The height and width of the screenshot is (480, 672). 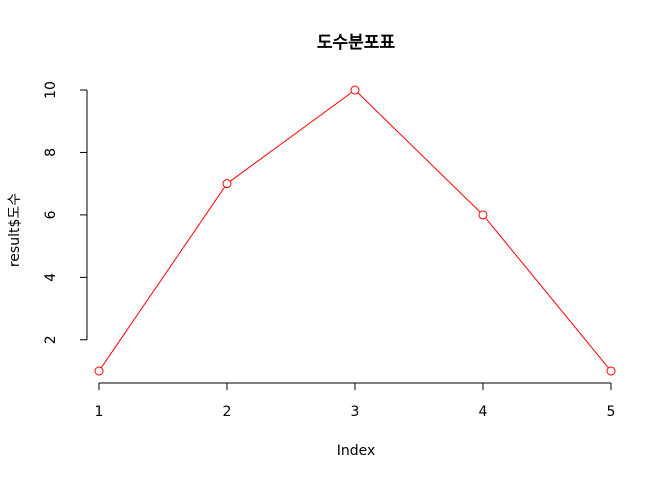 I want to click on y-tick-label: 4, so click(x=51, y=277).